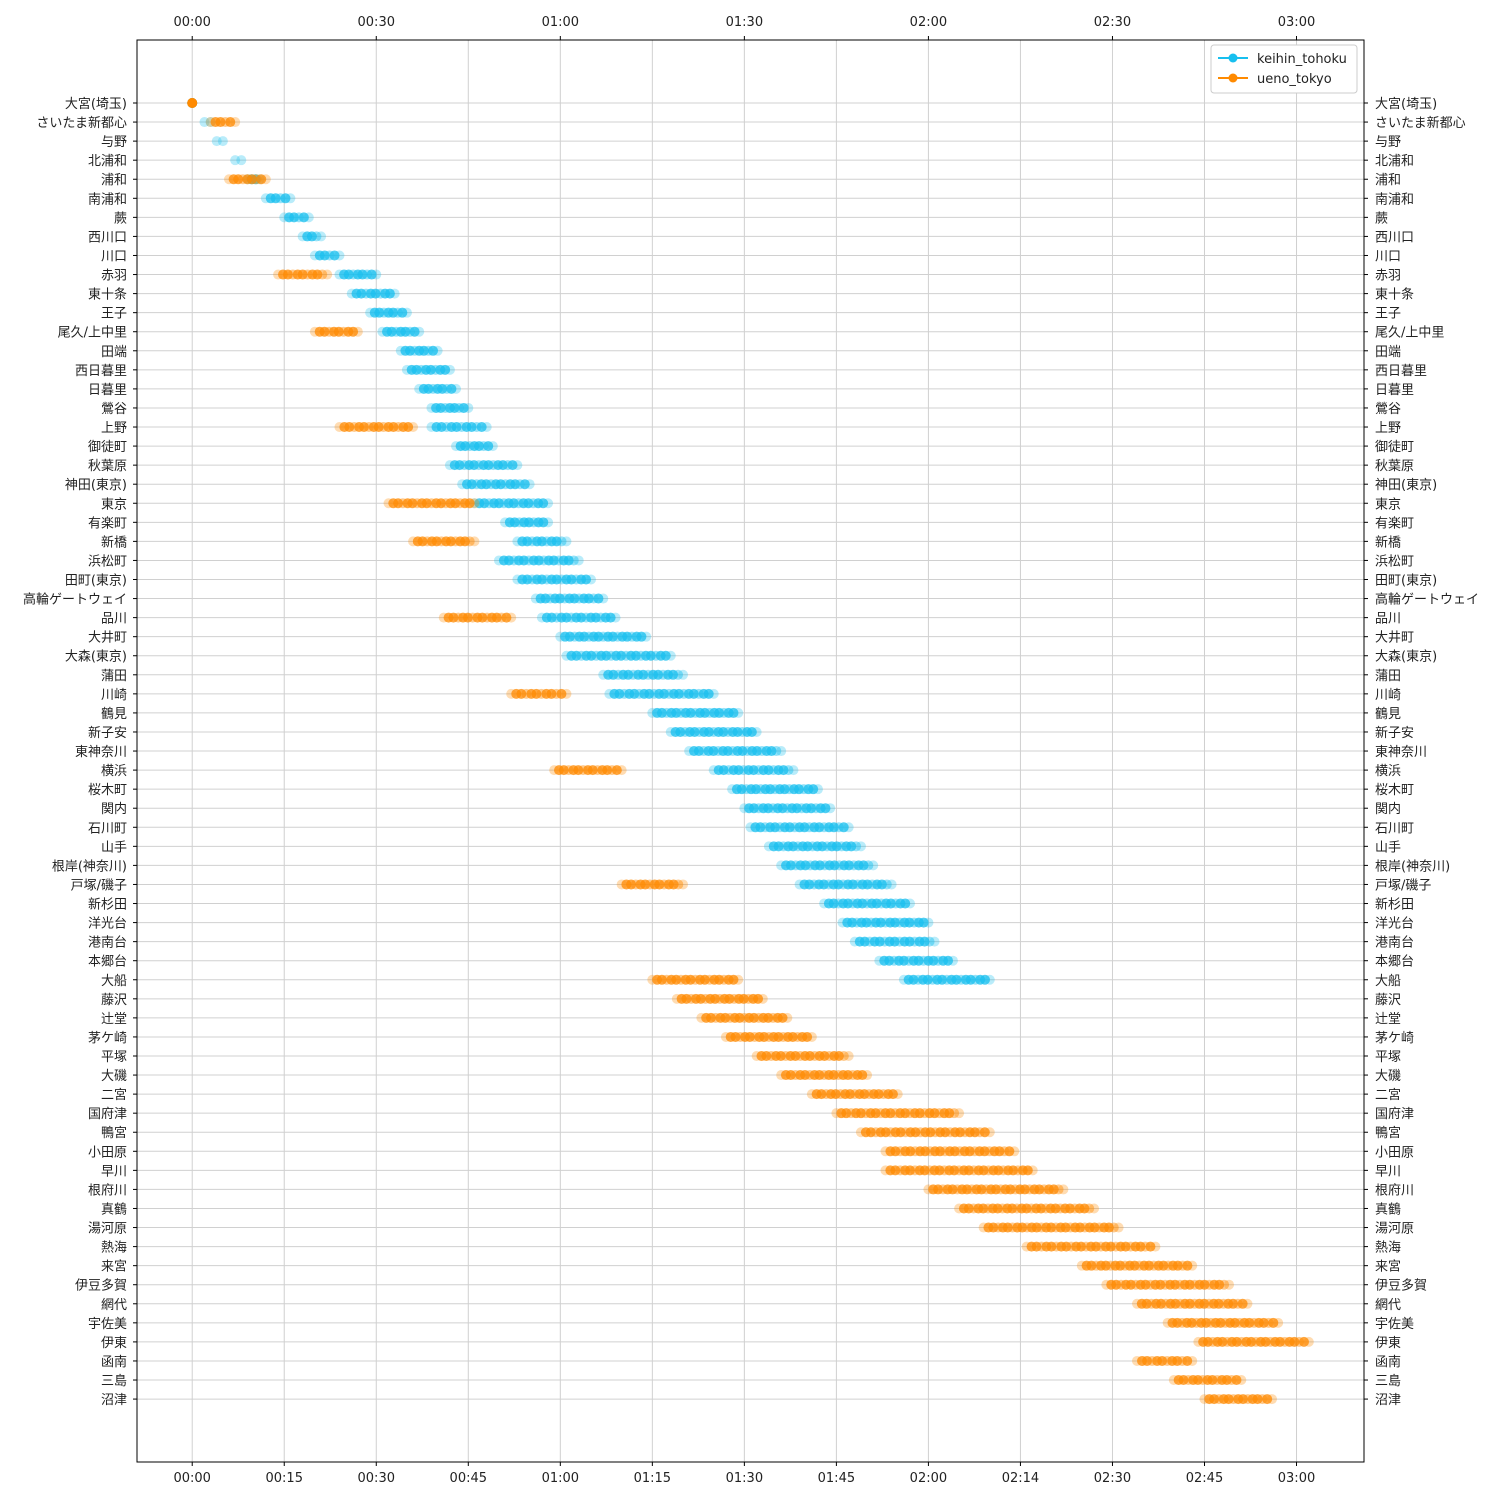  I want to click on station-label-right: 新子安, so click(1394, 733).